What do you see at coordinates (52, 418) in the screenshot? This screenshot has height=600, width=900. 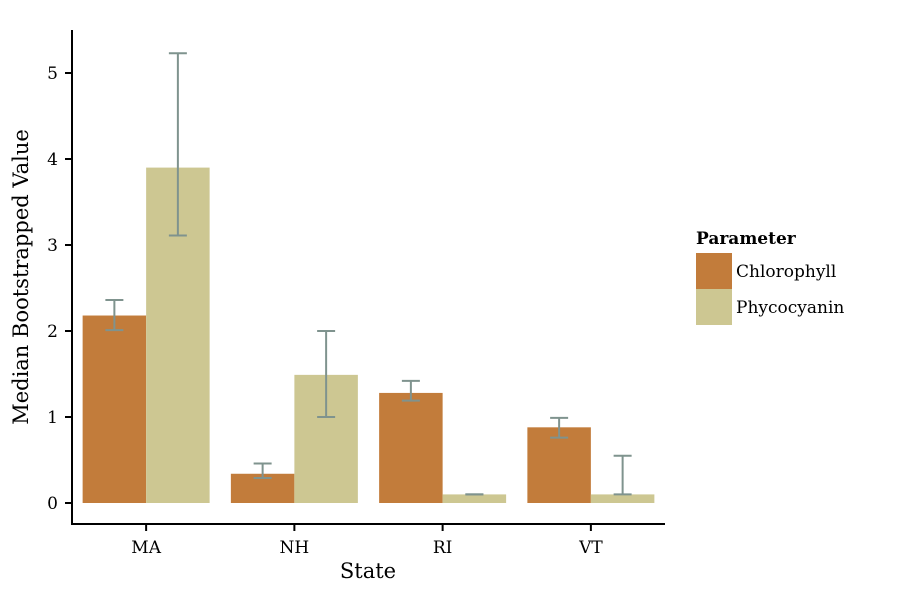 I see `y-tick-label: 1` at bounding box center [52, 418].